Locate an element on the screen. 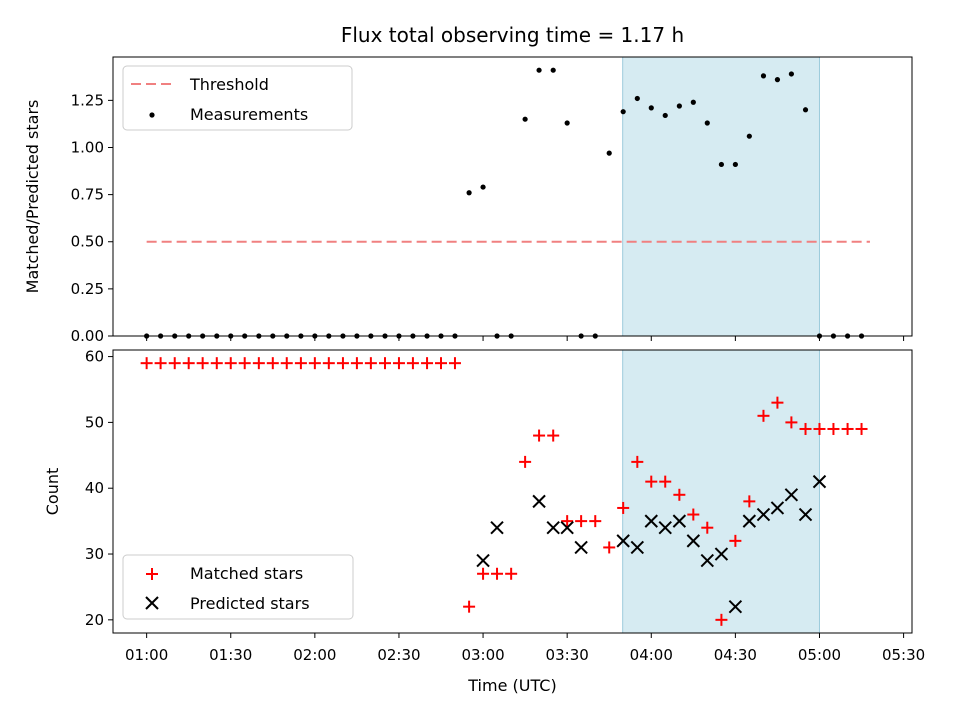  x-tick-label: 03:30 is located at coordinates (567, 655).